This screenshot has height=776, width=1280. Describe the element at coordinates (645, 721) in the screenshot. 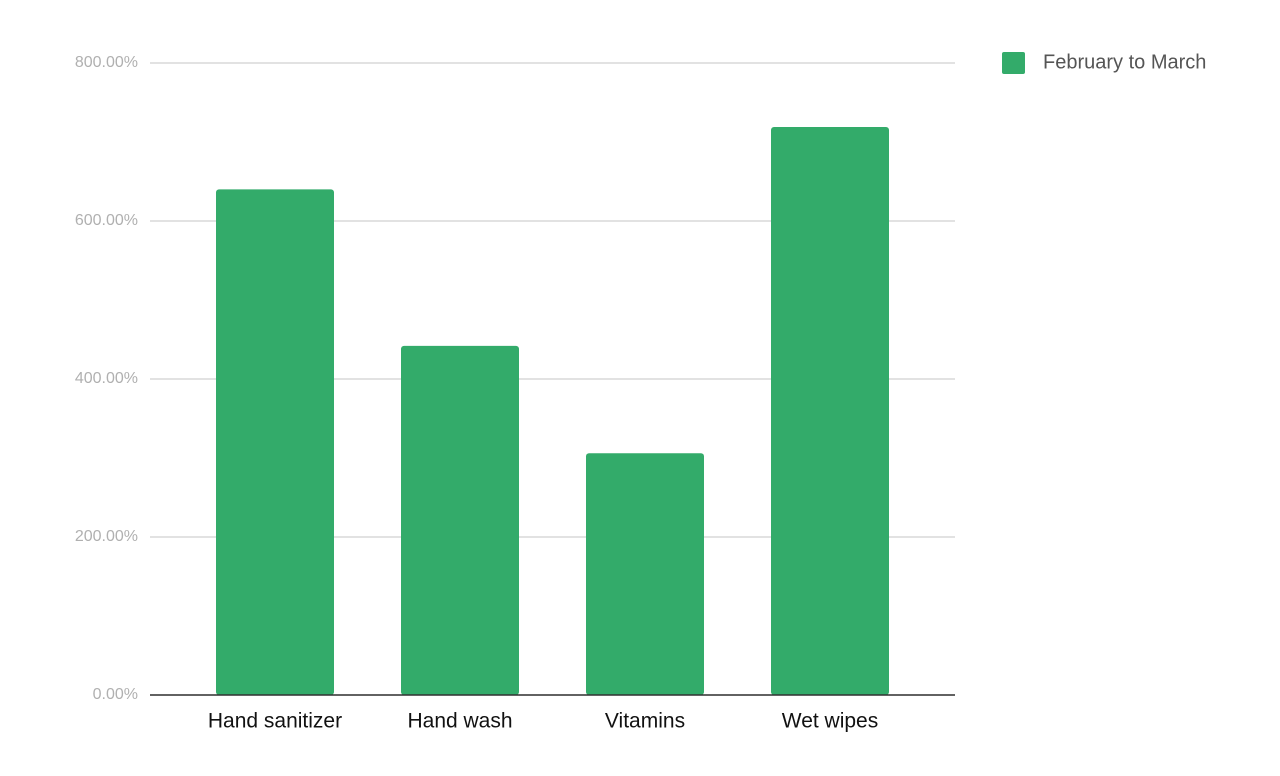

I see `x-tick-label: Vitamins` at that location.